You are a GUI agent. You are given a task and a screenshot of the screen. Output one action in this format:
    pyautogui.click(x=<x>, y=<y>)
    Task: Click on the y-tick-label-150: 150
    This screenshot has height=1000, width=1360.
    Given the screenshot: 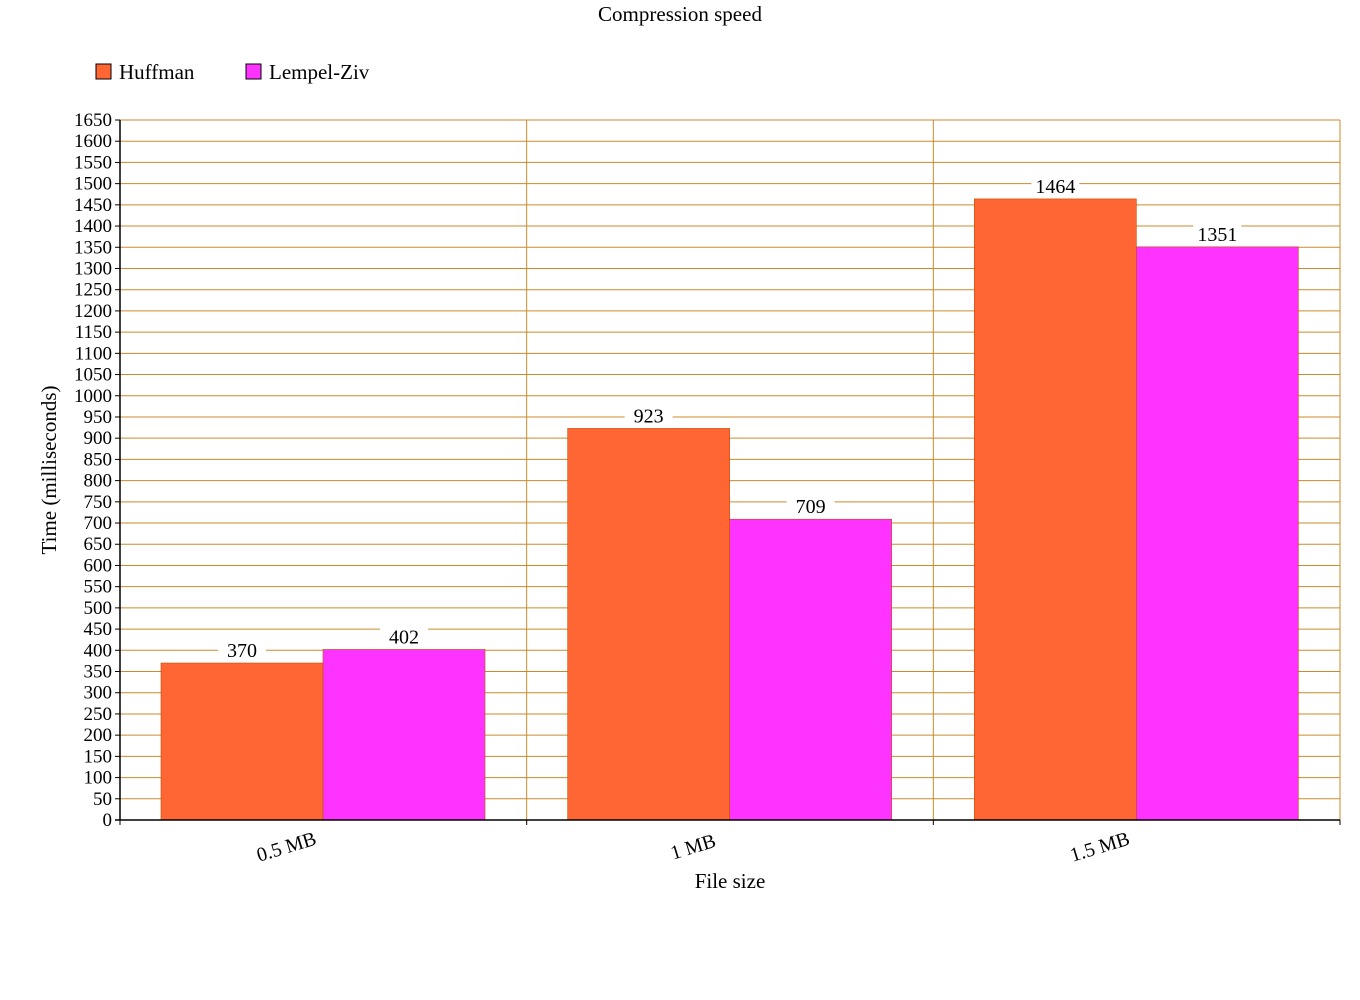 What is the action you would take?
    pyautogui.click(x=98, y=756)
    